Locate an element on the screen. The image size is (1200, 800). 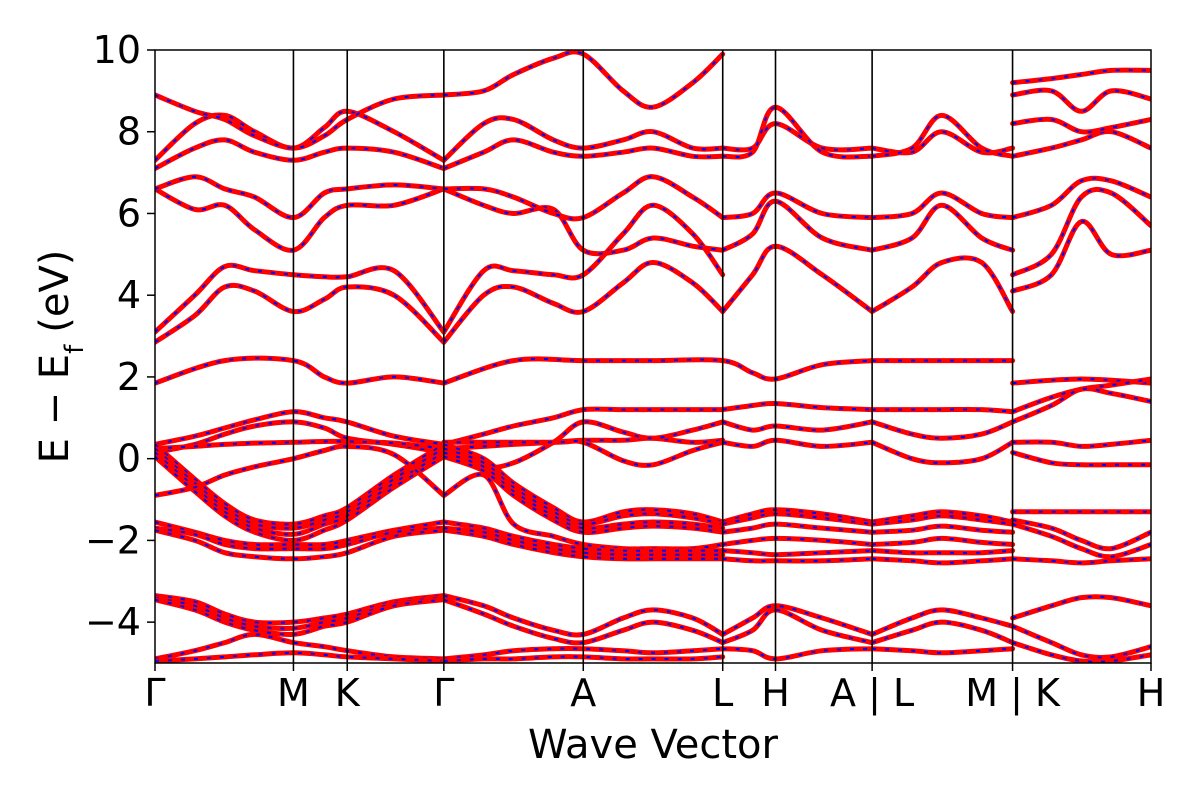
x-tick-label: A is located at coordinates (583, 693).